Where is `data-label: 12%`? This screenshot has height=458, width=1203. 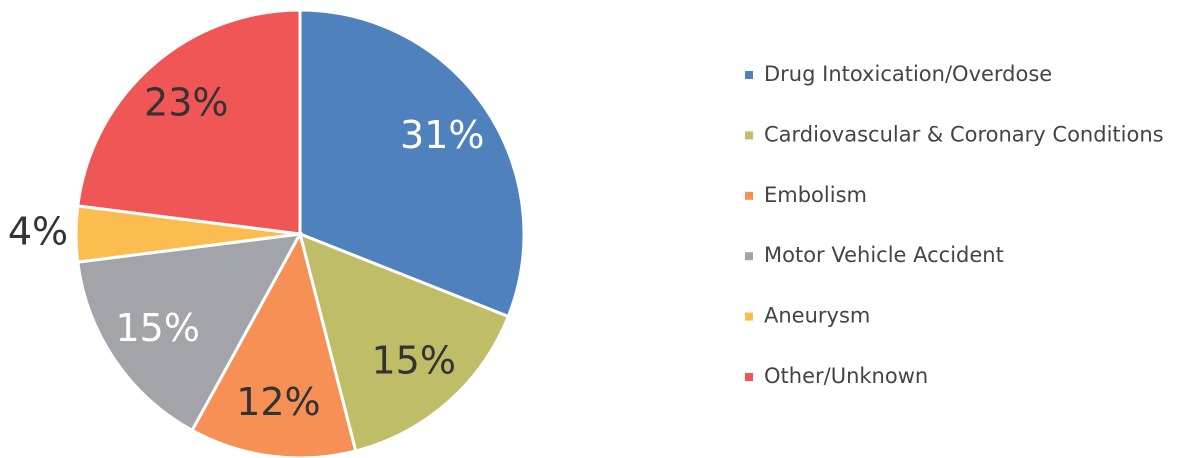
data-label: 12% is located at coordinates (278, 402).